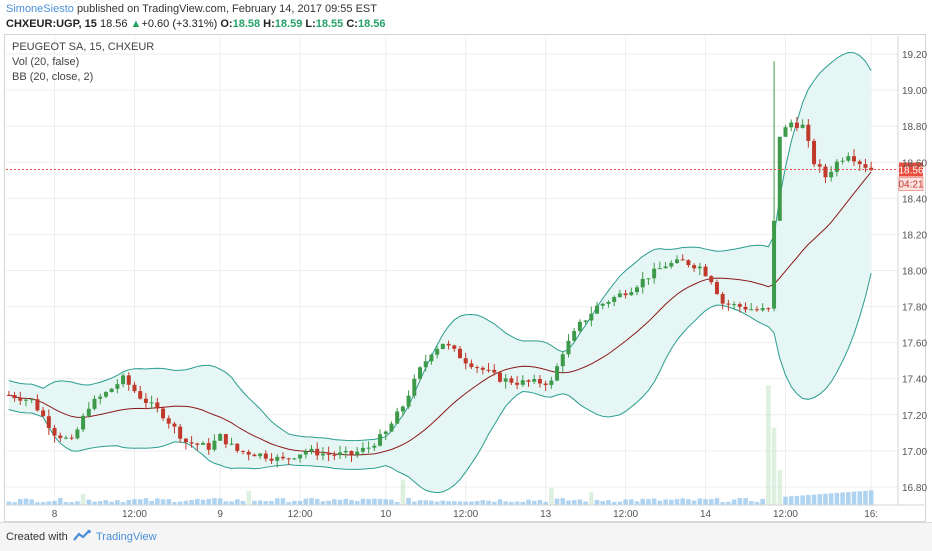 The width and height of the screenshot is (932, 551). What do you see at coordinates (910, 184) in the screenshot?
I see `countdown-label: 04:21` at bounding box center [910, 184].